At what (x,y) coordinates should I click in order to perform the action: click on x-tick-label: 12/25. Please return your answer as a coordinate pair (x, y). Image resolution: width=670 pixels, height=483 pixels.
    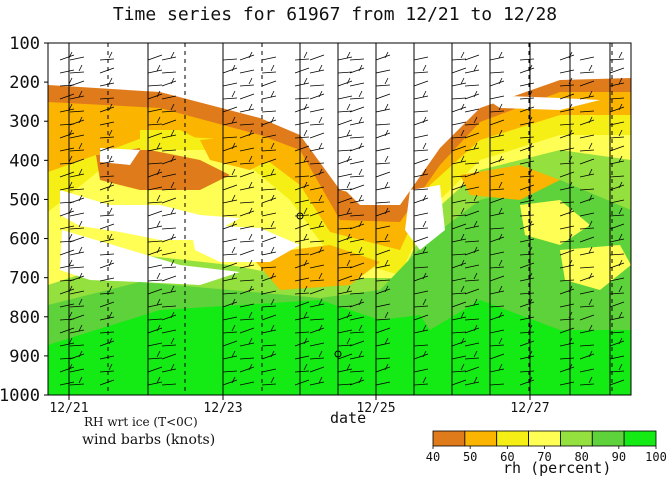
    Looking at the image, I should click on (375, 408).